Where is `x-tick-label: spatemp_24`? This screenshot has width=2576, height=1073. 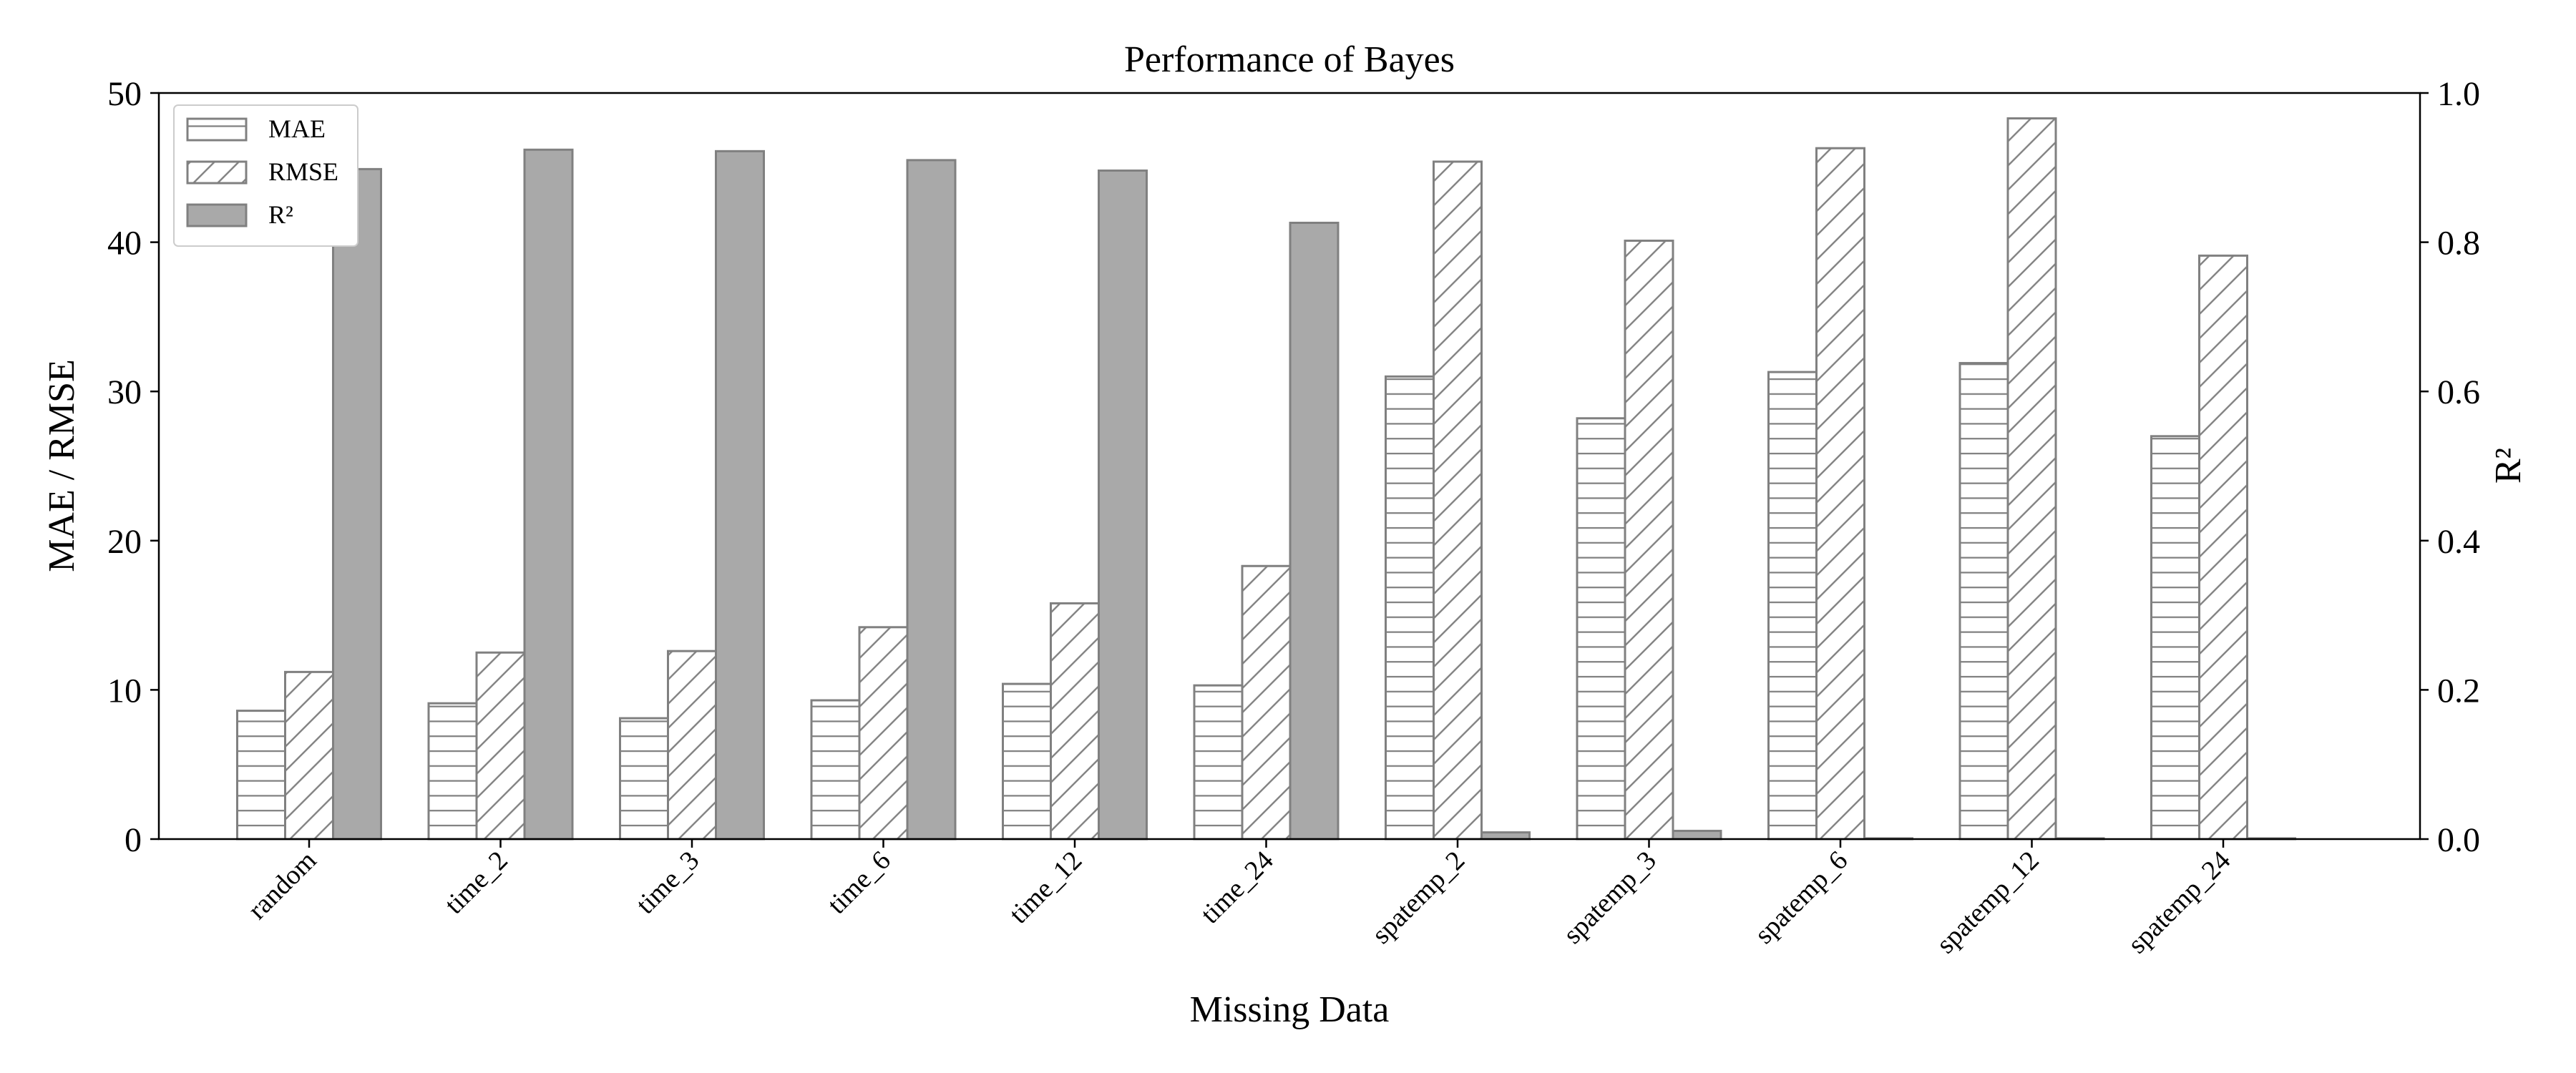 x-tick-label: spatemp_24 is located at coordinates (2179, 903).